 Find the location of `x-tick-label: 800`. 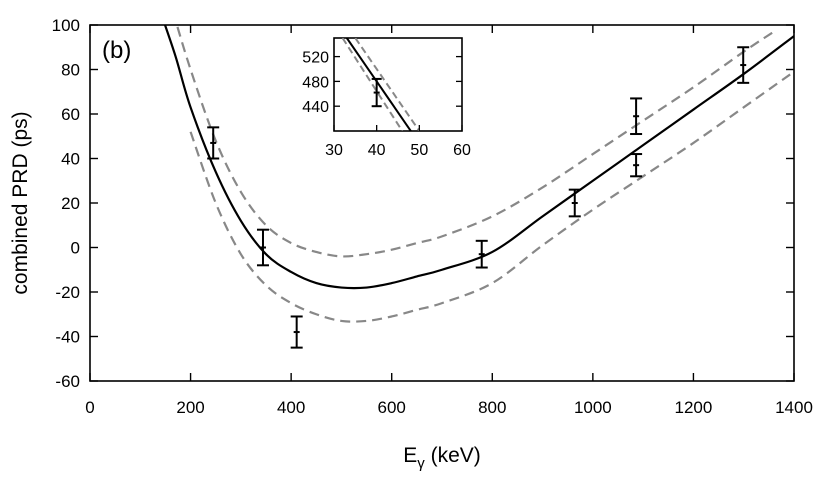

x-tick-label: 800 is located at coordinates (492, 407).